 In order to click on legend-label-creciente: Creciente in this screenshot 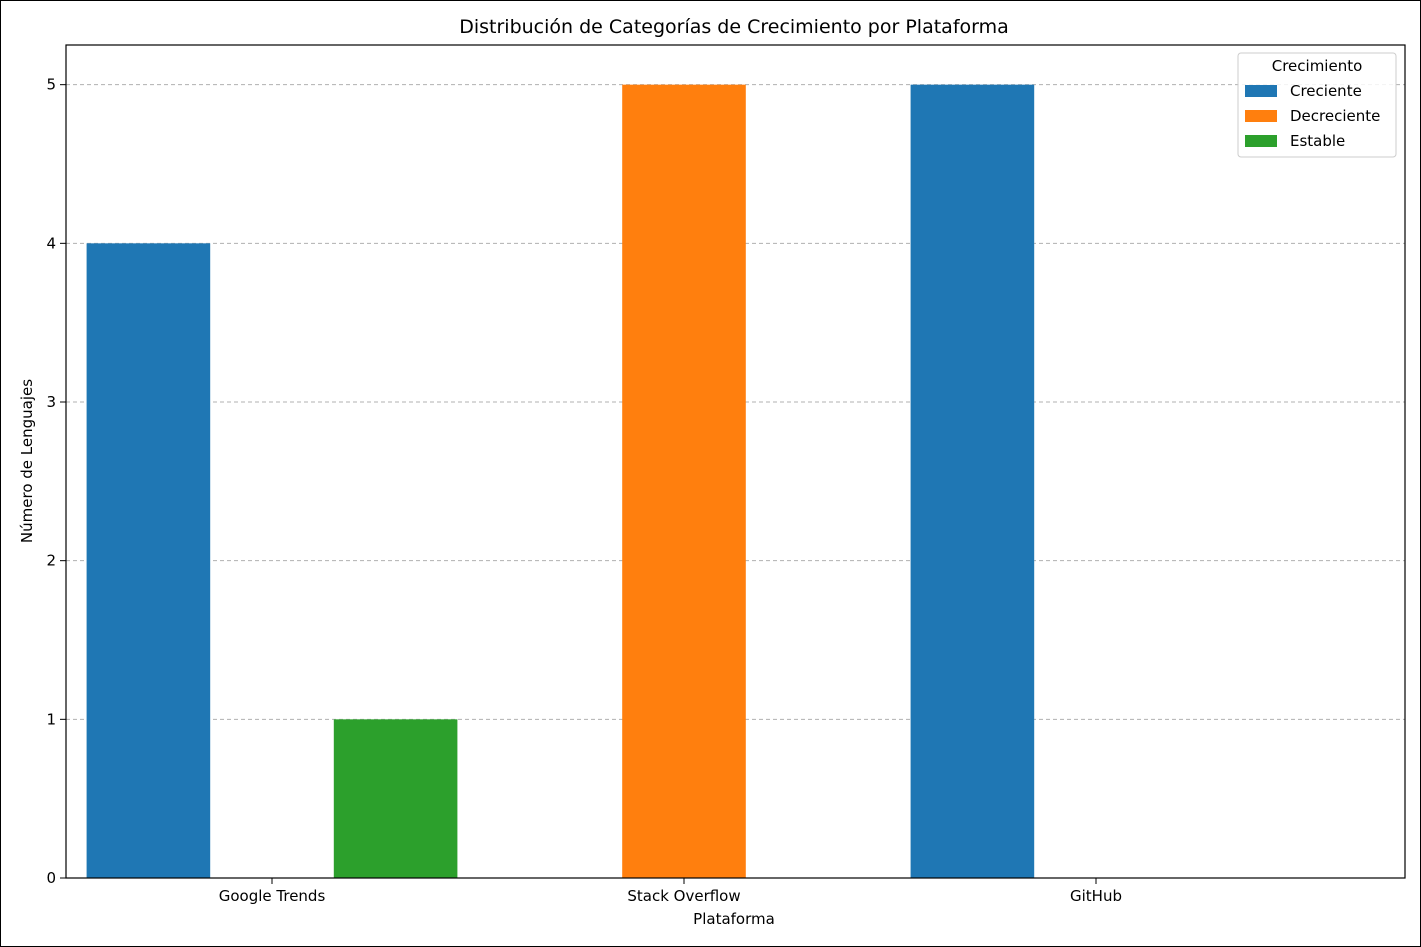, I will do `click(1326, 91)`.